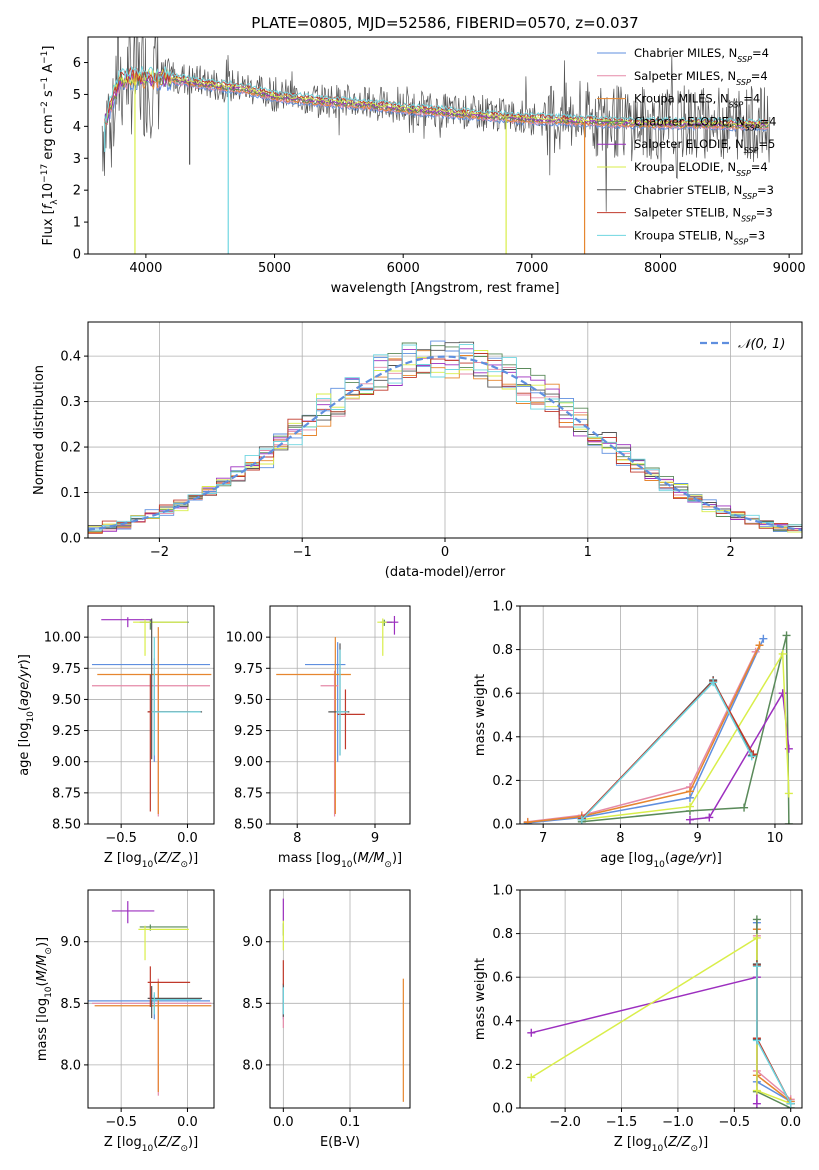 The height and width of the screenshot is (1170, 819). I want to click on y-tick-label: 8.50, so click(248, 825).